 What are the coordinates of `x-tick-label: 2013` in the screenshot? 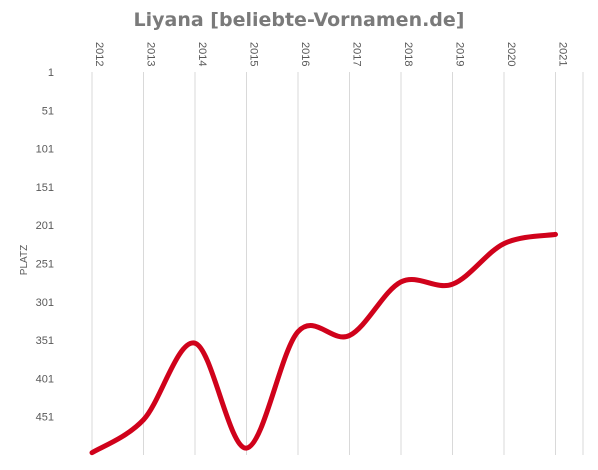 It's located at (151, 54).